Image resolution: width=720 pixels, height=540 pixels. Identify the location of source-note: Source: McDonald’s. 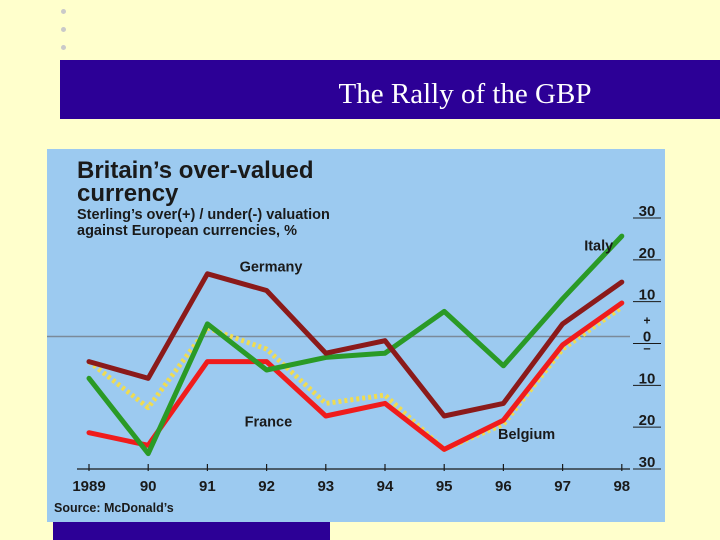
(114, 508).